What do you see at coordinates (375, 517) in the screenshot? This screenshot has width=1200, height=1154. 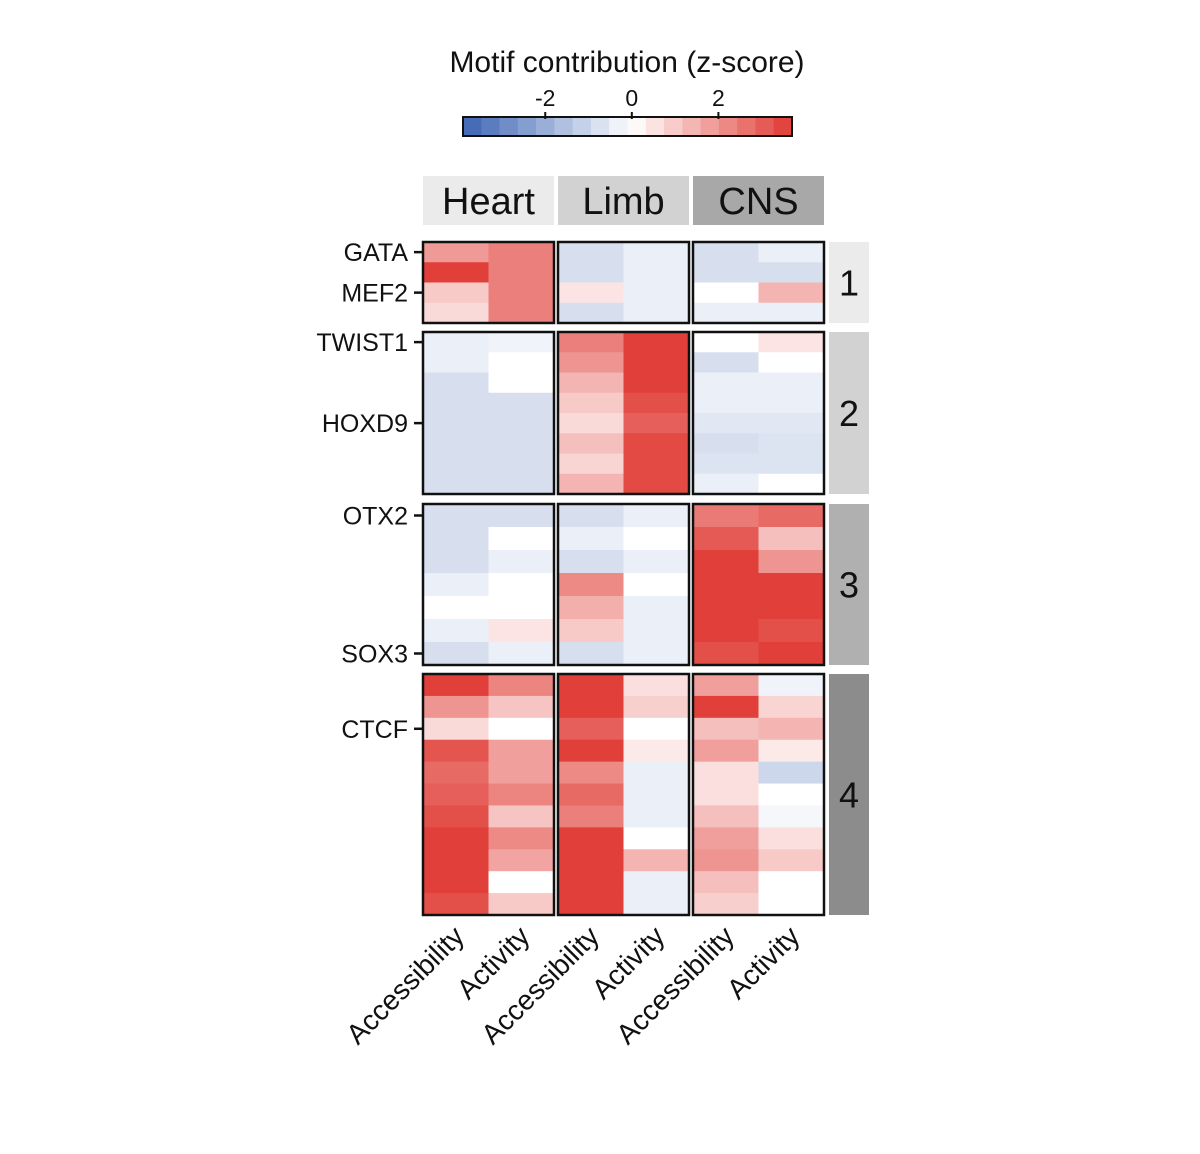 I see `row-label: OTX2` at bounding box center [375, 517].